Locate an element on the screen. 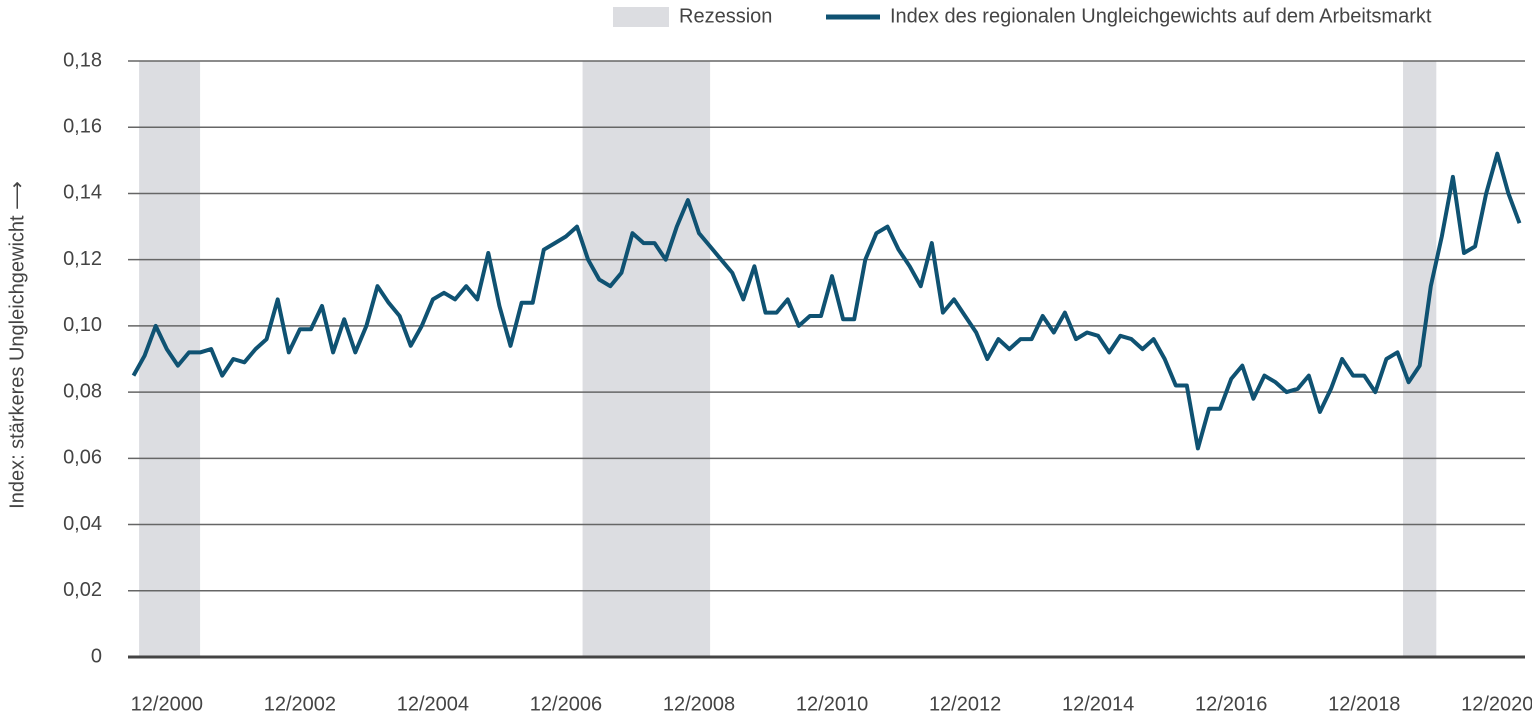 This screenshot has height=720, width=1532. x-tick-label: 12/2010 is located at coordinates (832, 704).